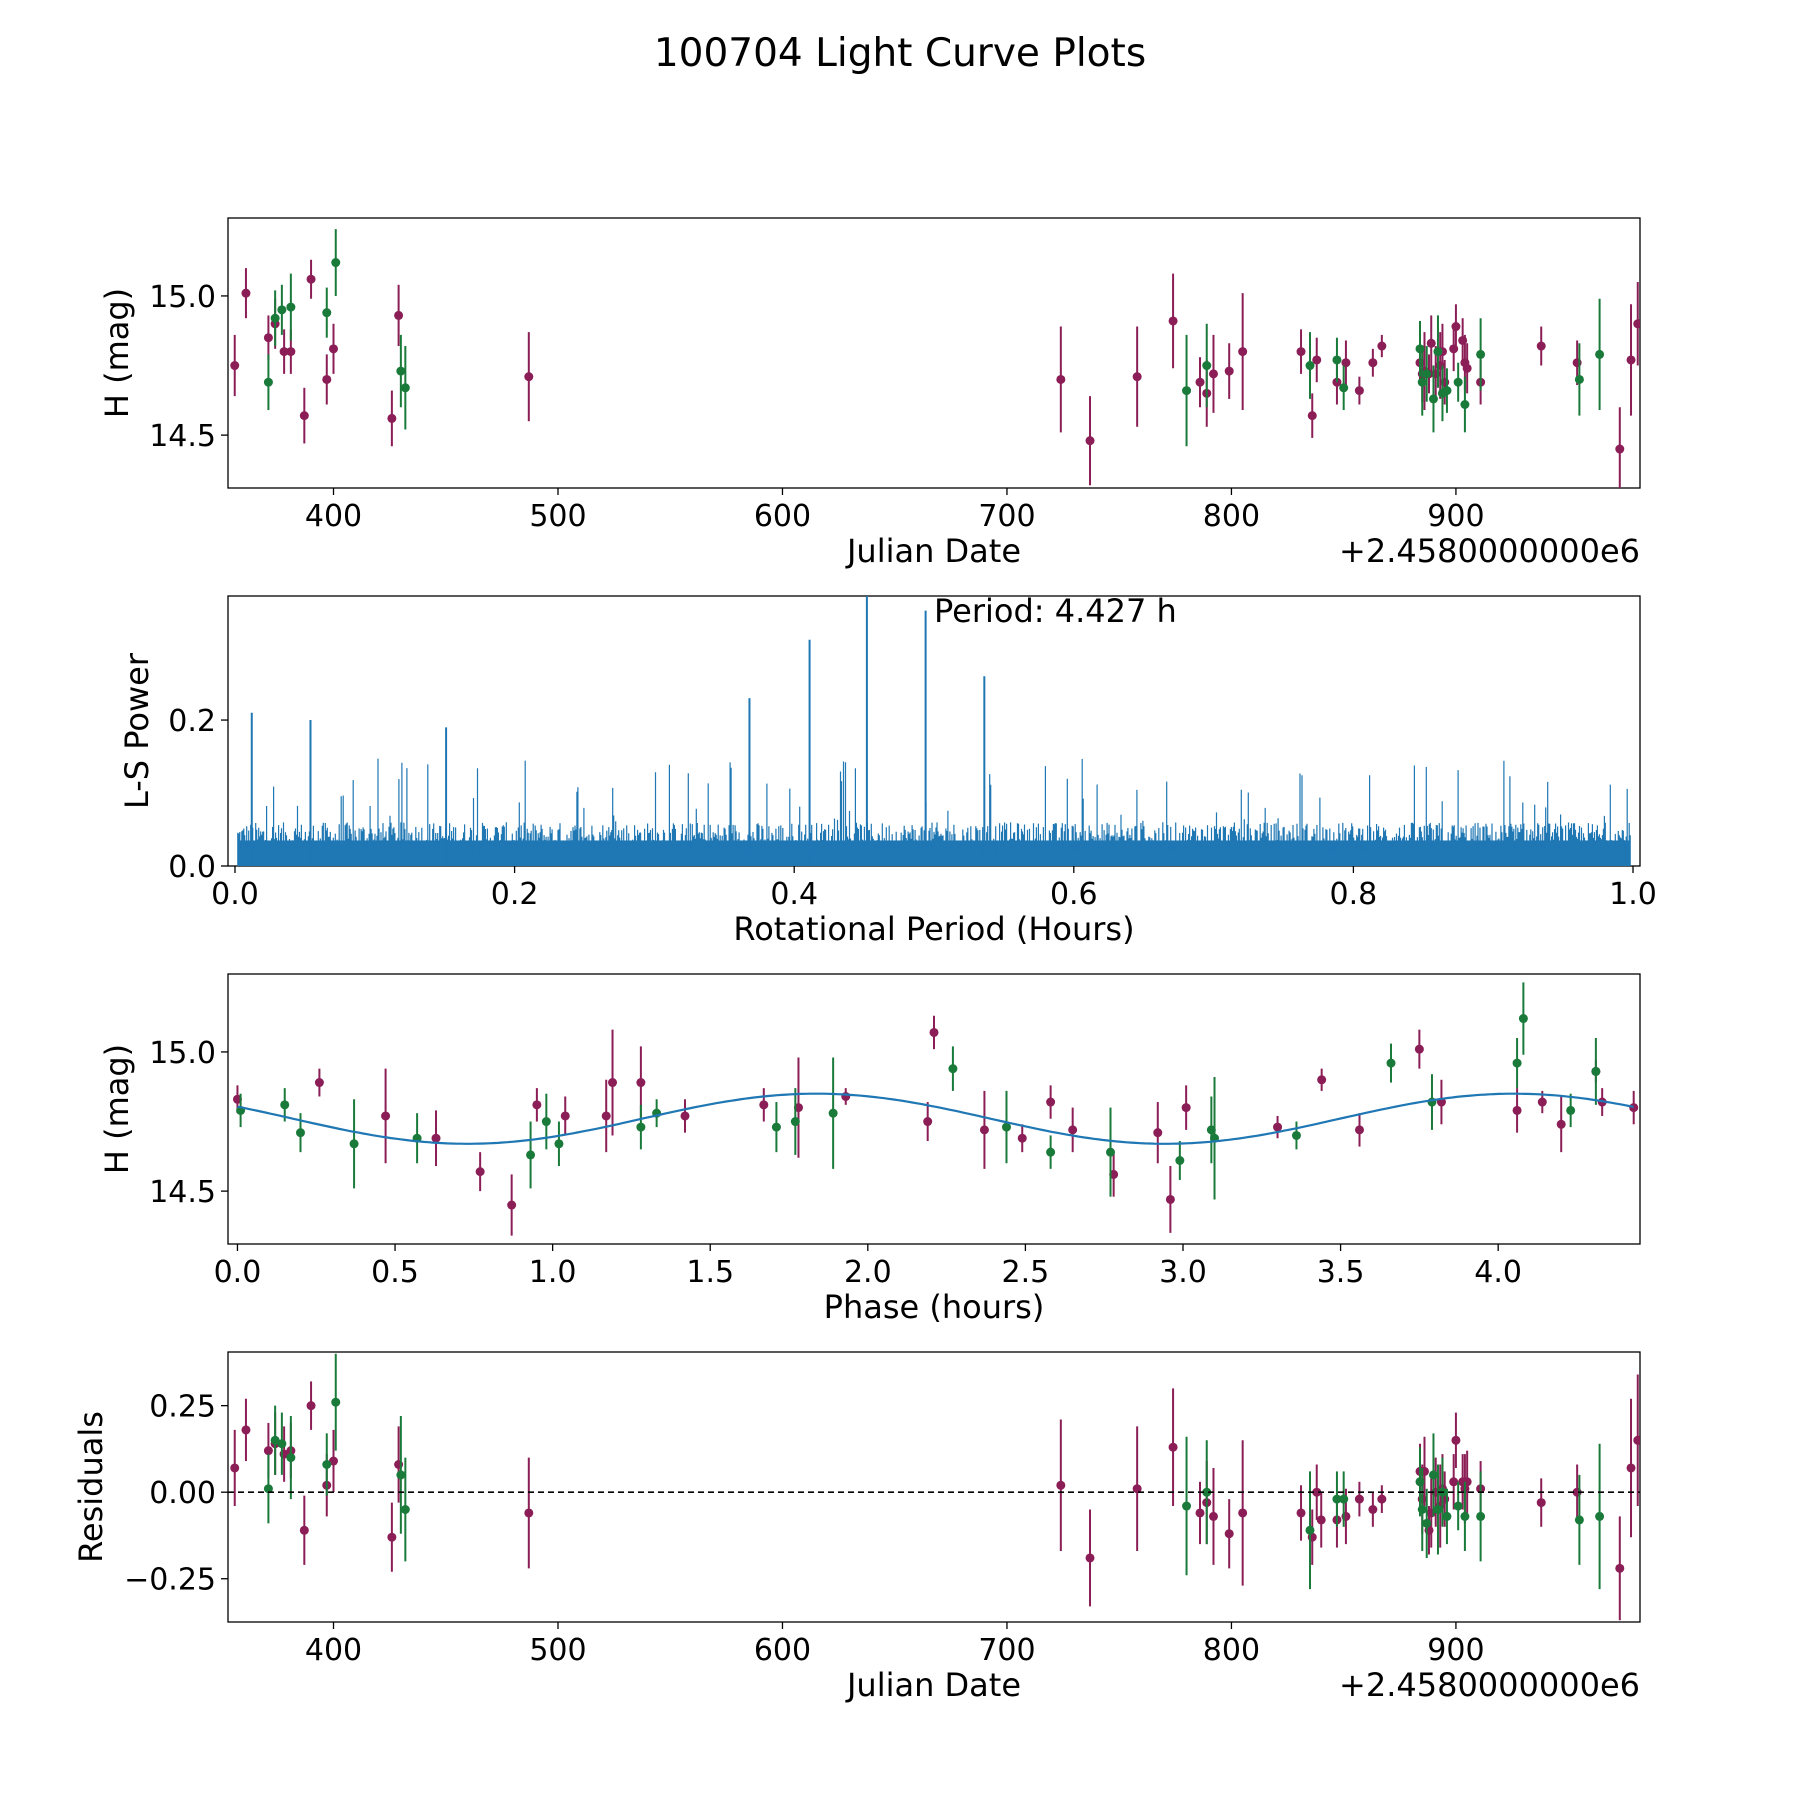 Image resolution: width=1800 pixels, height=1800 pixels. Describe the element at coordinates (782, 516) in the screenshot. I see `x-tick-label-0: 600` at that location.